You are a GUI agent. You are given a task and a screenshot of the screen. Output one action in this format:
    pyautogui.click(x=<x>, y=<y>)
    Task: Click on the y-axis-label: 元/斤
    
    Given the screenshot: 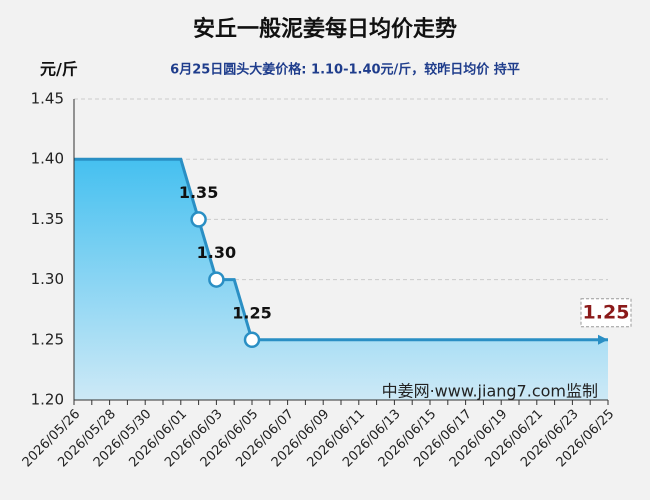 What is the action you would take?
    pyautogui.click(x=59, y=69)
    